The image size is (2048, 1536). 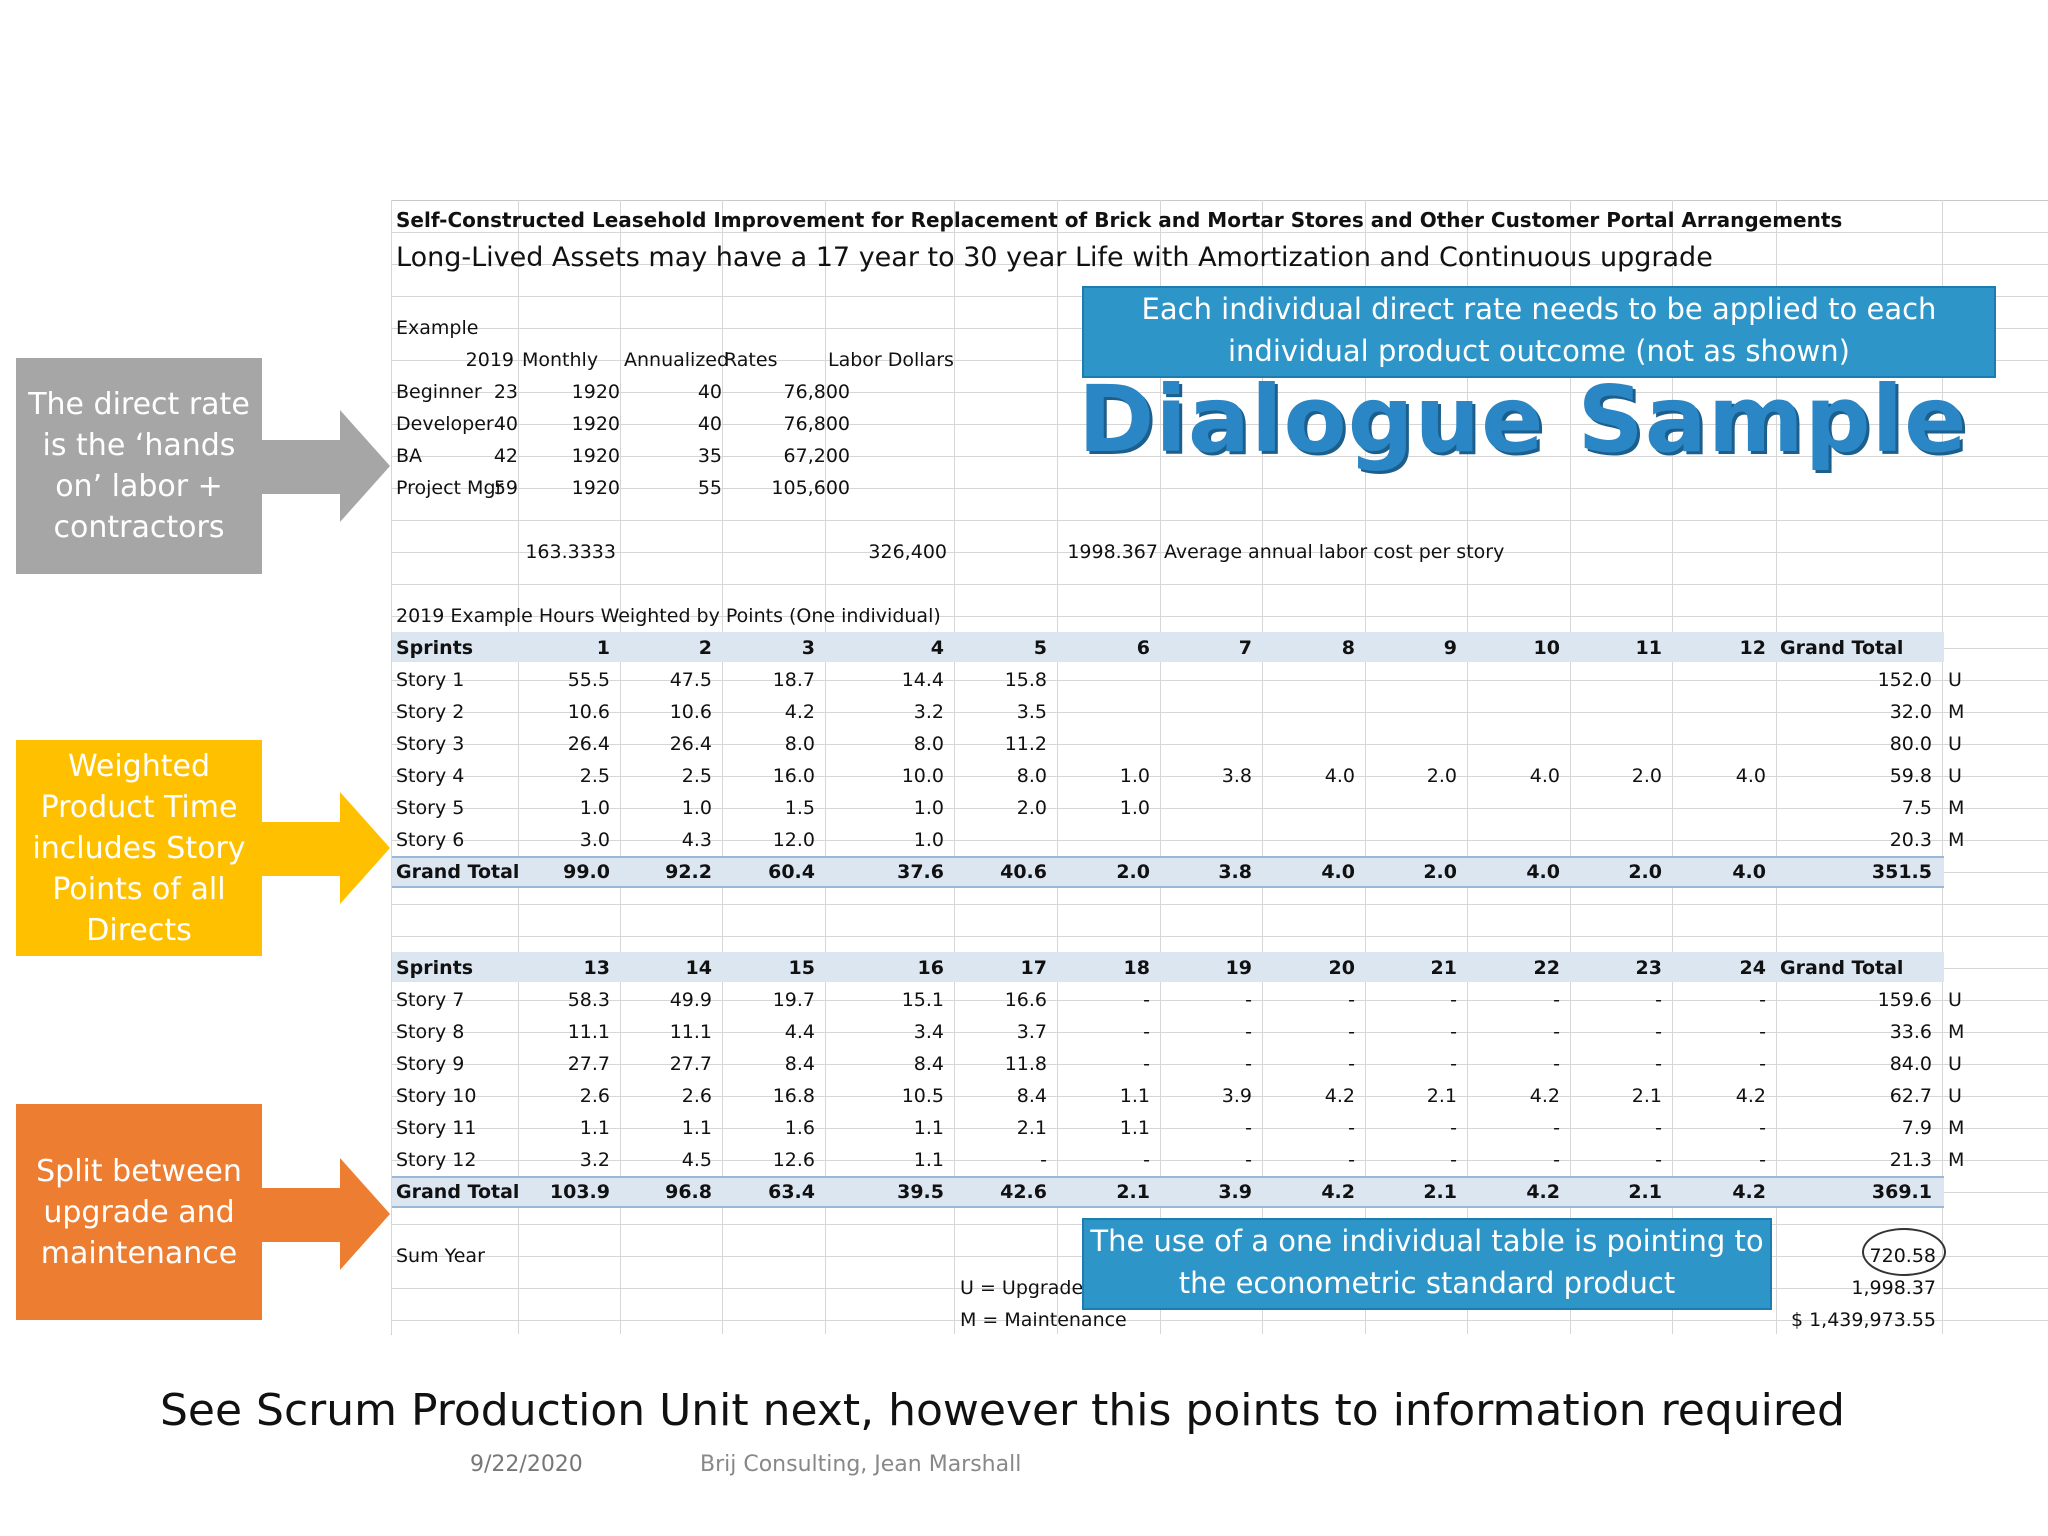 What do you see at coordinates (1910, 744) in the screenshot?
I see `table-cell: 80.0` at bounding box center [1910, 744].